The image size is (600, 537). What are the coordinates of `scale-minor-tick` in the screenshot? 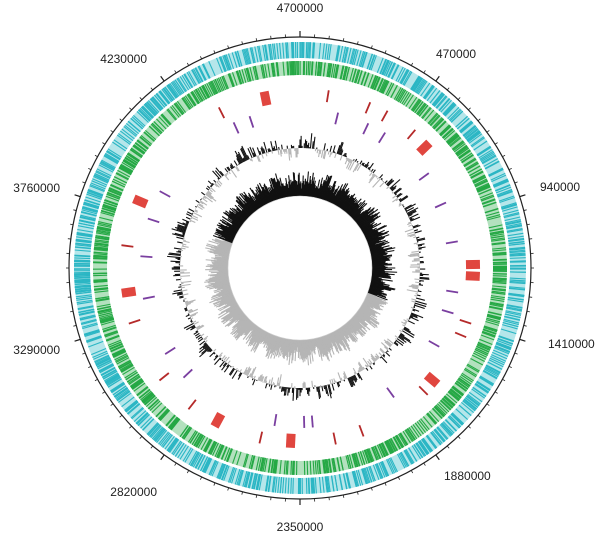 It's located at (84, 353).